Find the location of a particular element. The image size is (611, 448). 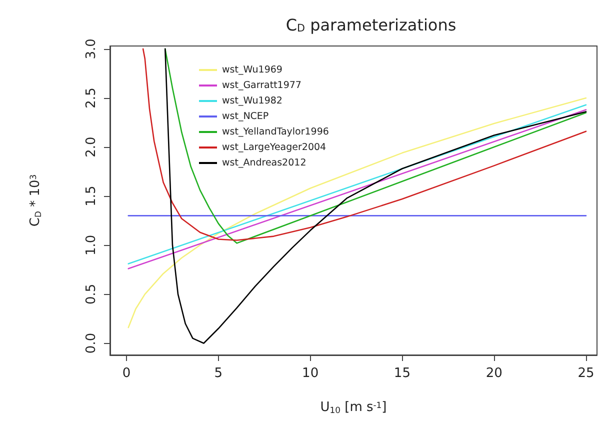

y-tick-label: 0.0 is located at coordinates (91, 343).